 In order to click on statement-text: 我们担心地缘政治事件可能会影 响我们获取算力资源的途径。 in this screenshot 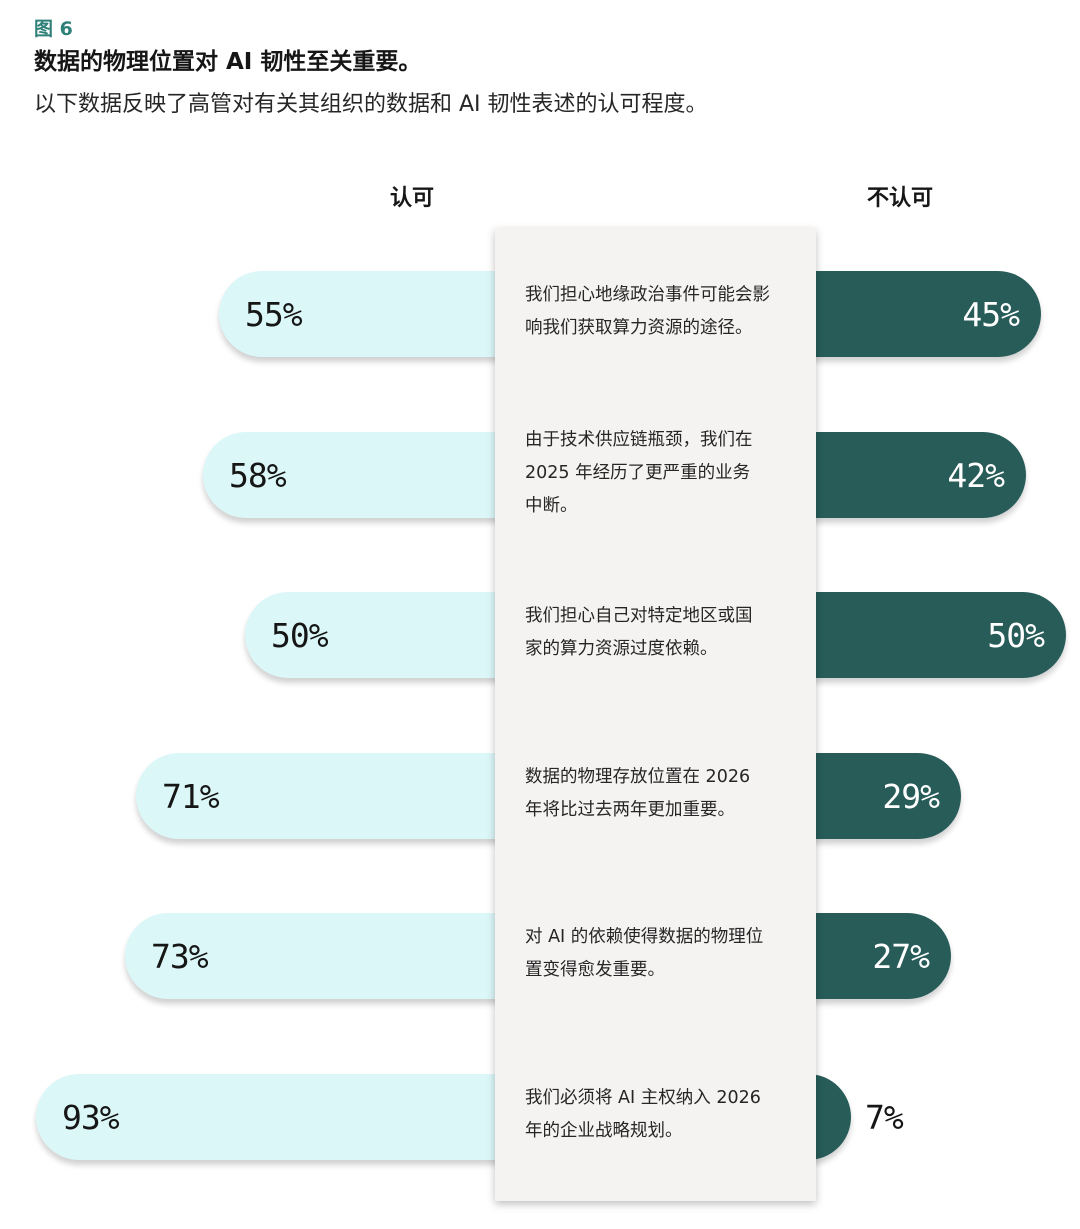, I will do `click(655, 312)`.